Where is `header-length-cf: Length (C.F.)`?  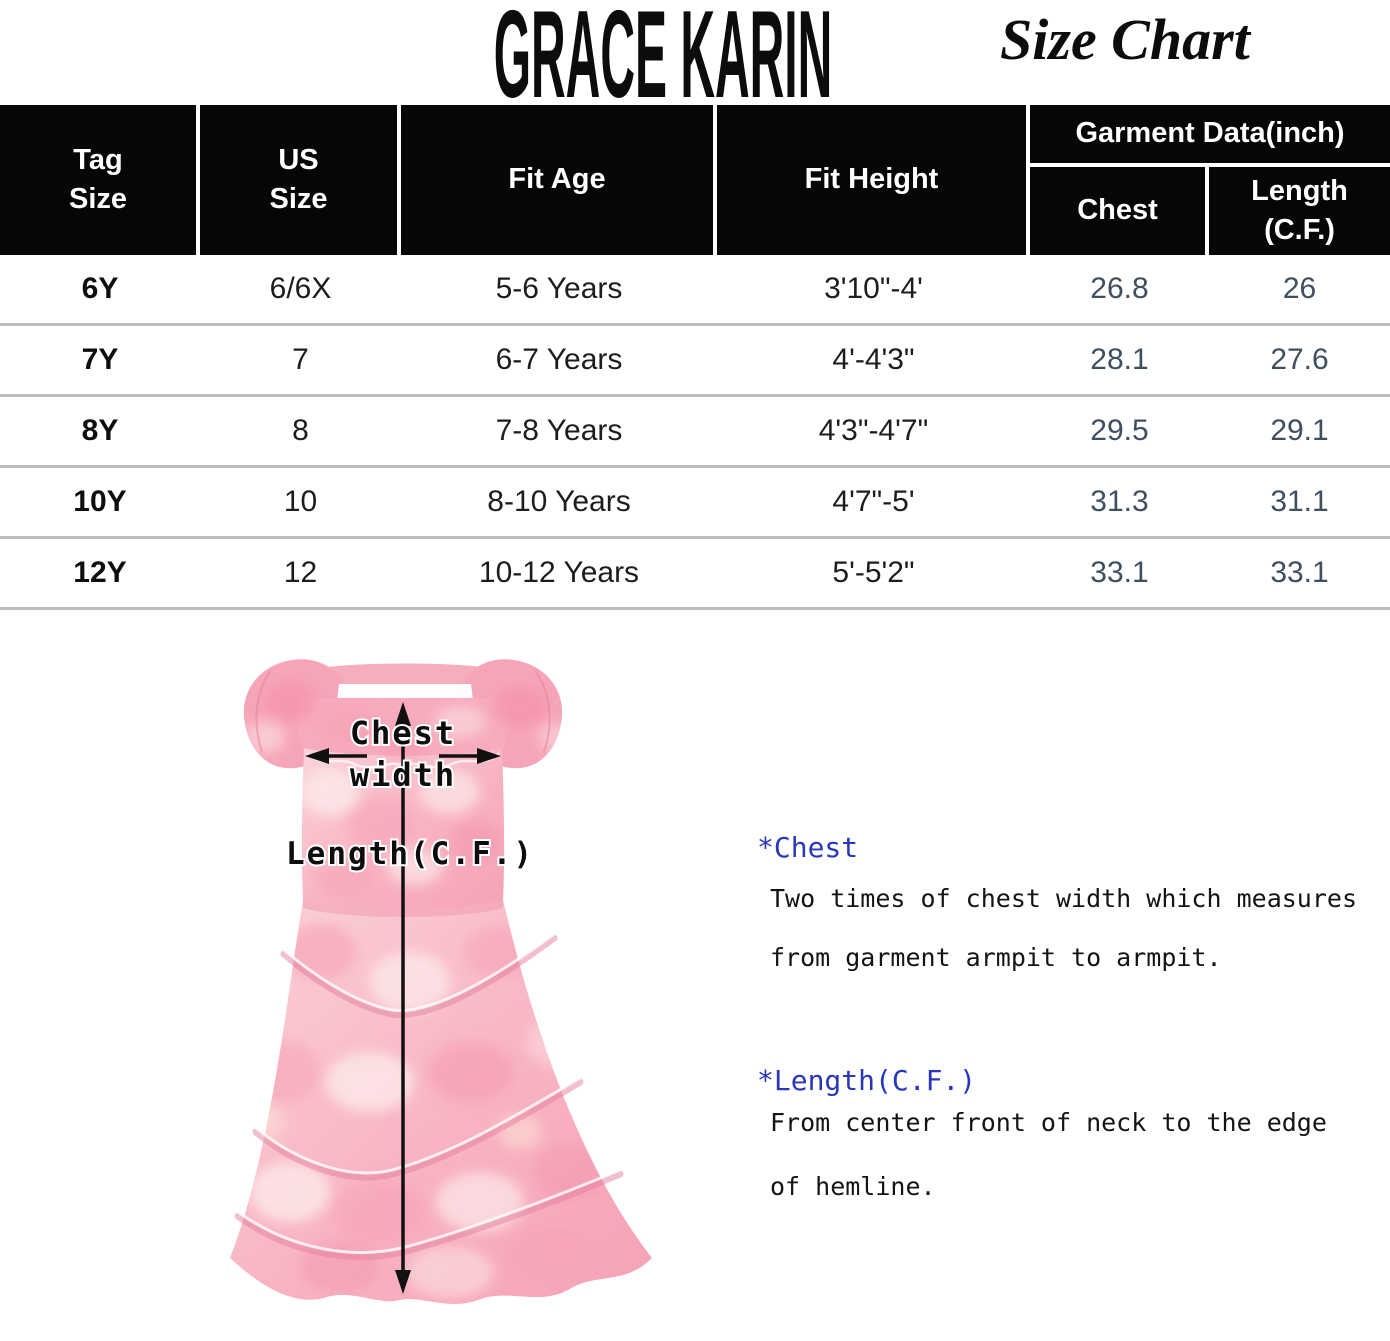
header-length-cf: Length (C.F.) is located at coordinates (1299, 211).